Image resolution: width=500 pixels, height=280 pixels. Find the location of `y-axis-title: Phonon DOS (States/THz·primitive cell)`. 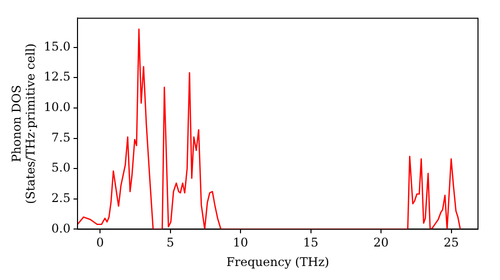

y-axis-title: Phonon DOS (States/THz·primitive cell) is located at coordinates (23, 123).